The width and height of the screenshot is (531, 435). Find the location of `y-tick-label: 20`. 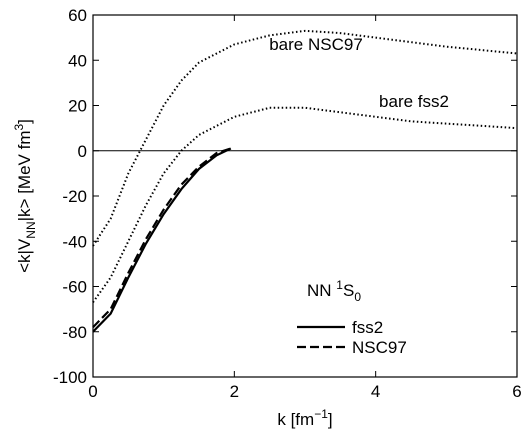

y-tick-label: 20 is located at coordinates (77, 106).